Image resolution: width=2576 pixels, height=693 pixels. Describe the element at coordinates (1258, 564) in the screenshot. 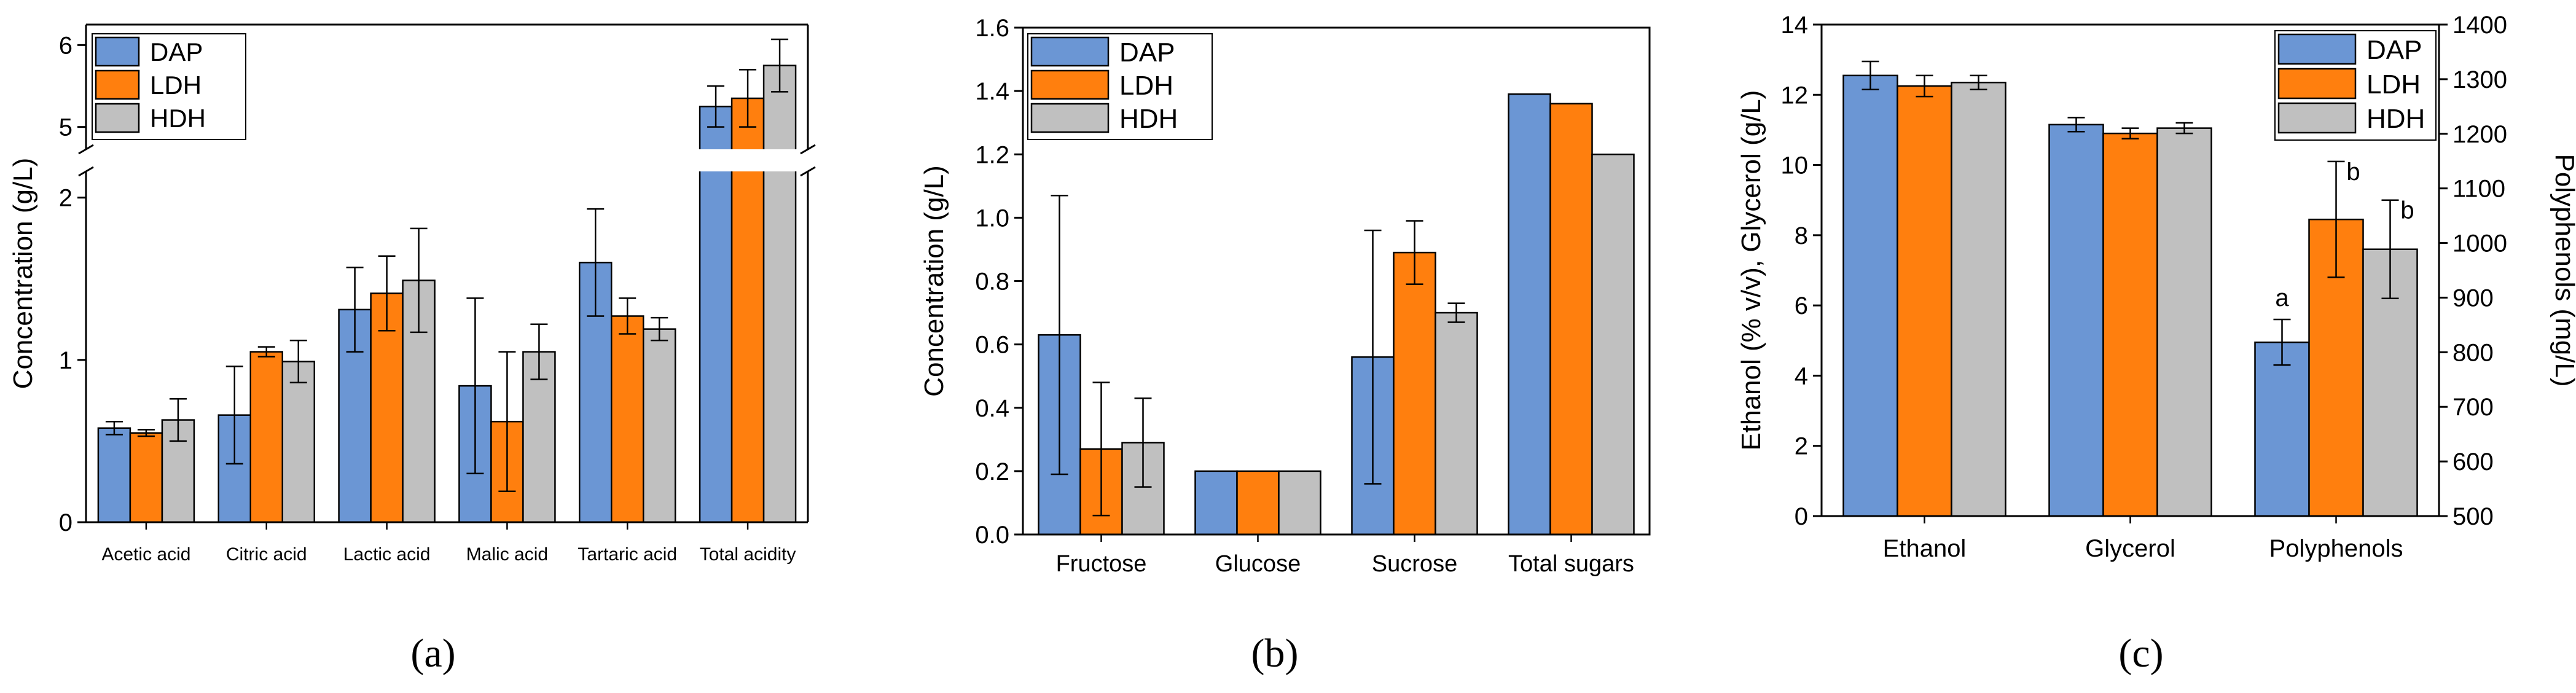

I see `x-tick-label-glucose: Glucose` at that location.